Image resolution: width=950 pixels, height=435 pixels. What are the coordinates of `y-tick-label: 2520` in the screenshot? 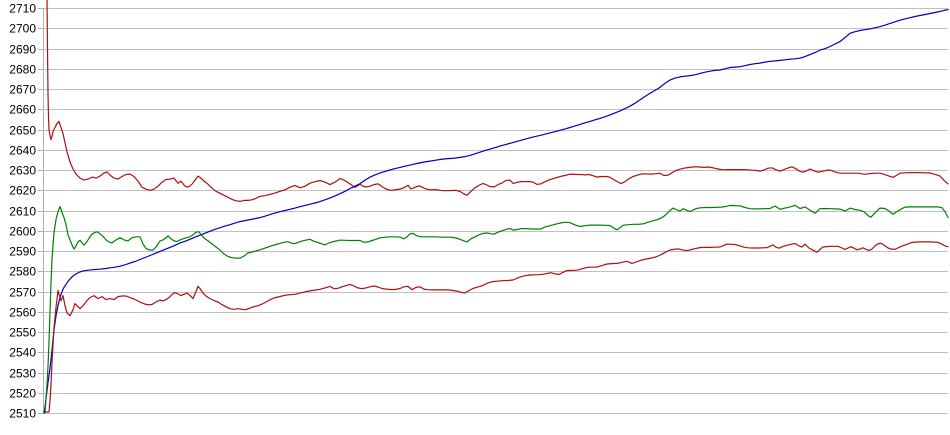 It's located at (22, 394).